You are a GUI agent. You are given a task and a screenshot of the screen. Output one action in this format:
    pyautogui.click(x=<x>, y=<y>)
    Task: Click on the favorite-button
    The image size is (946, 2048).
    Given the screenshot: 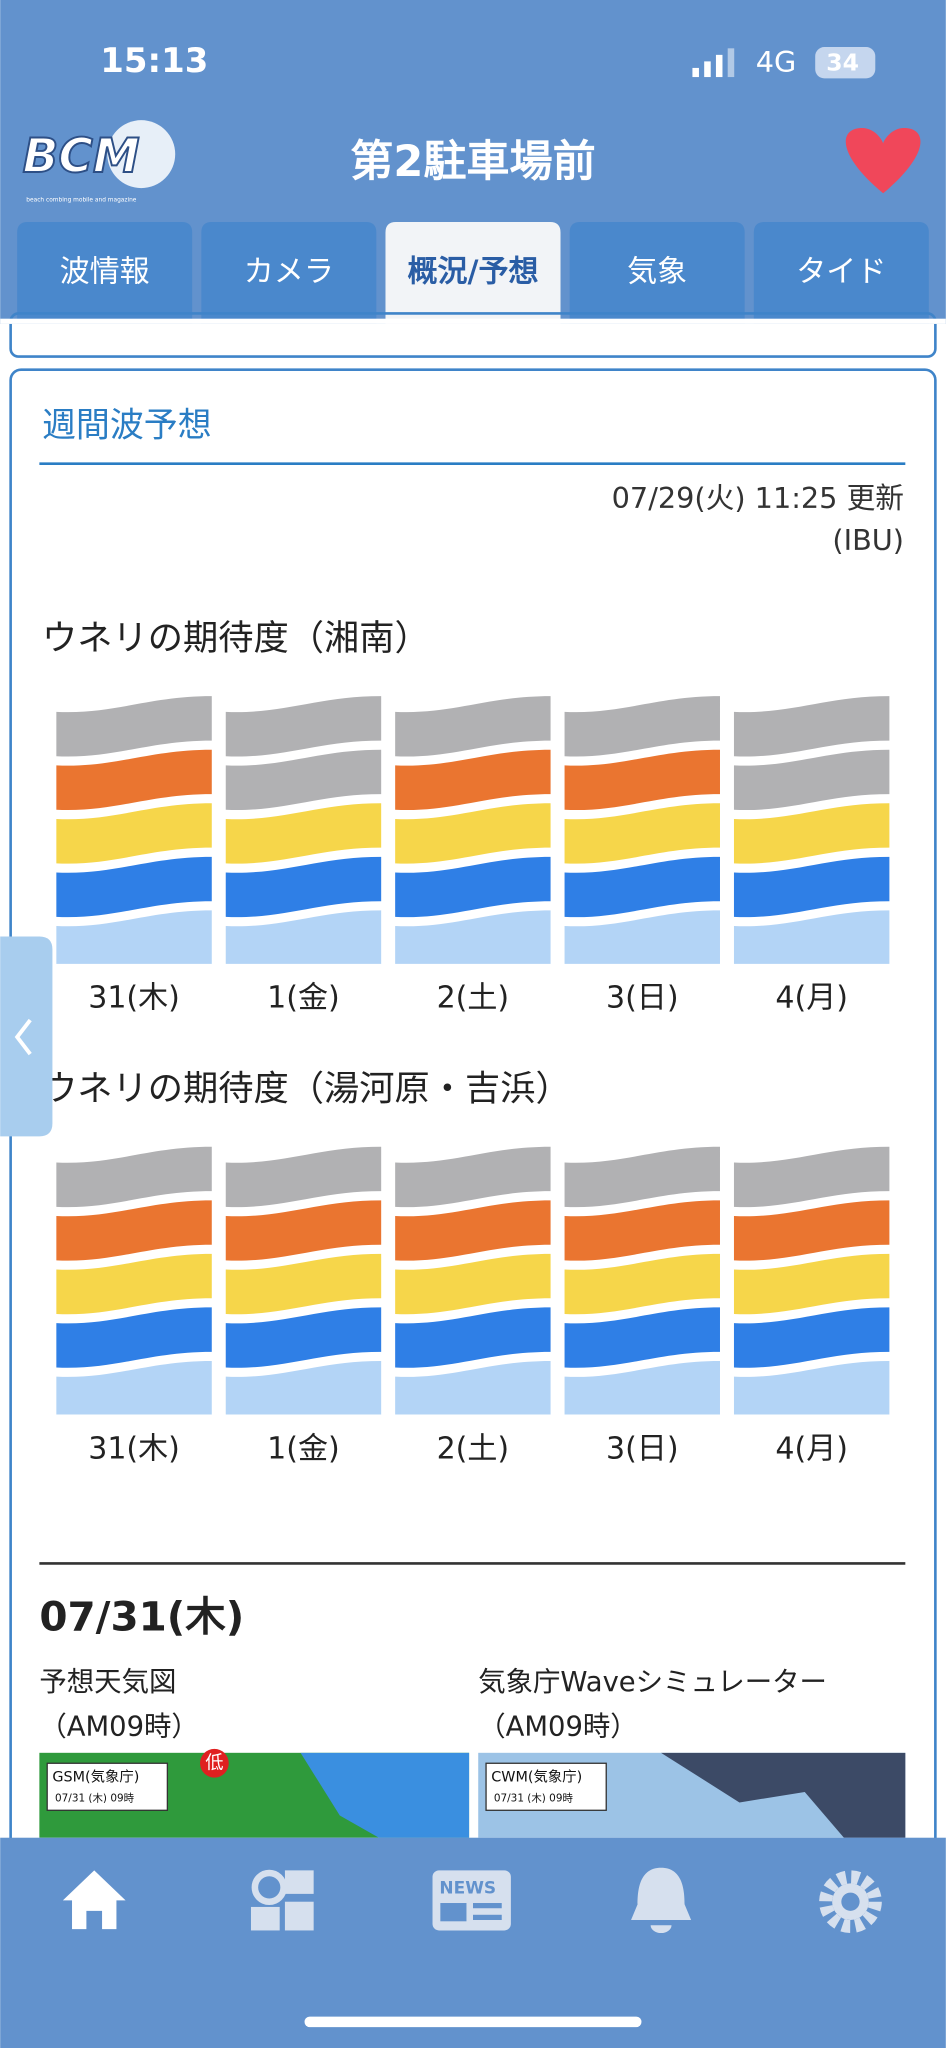 What is the action you would take?
    pyautogui.click(x=883, y=161)
    